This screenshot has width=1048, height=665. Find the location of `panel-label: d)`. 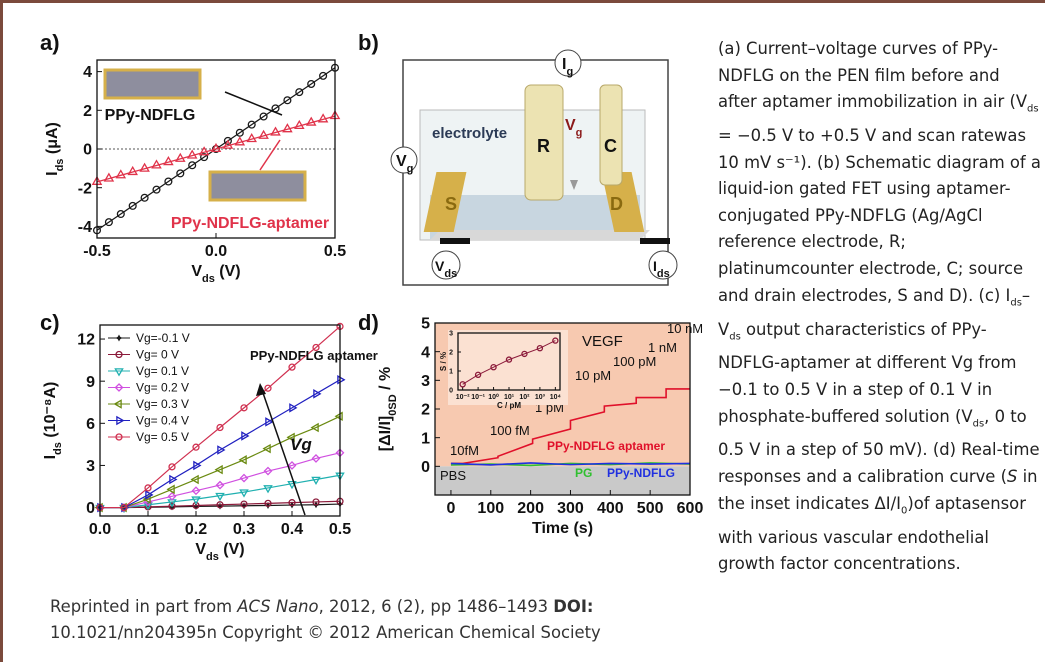

panel-label: d) is located at coordinates (368, 322).